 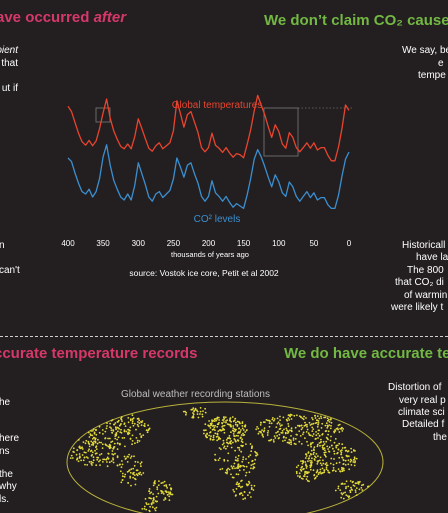 What do you see at coordinates (210, 254) in the screenshot?
I see `x-axis-label: thousands of years ago` at bounding box center [210, 254].